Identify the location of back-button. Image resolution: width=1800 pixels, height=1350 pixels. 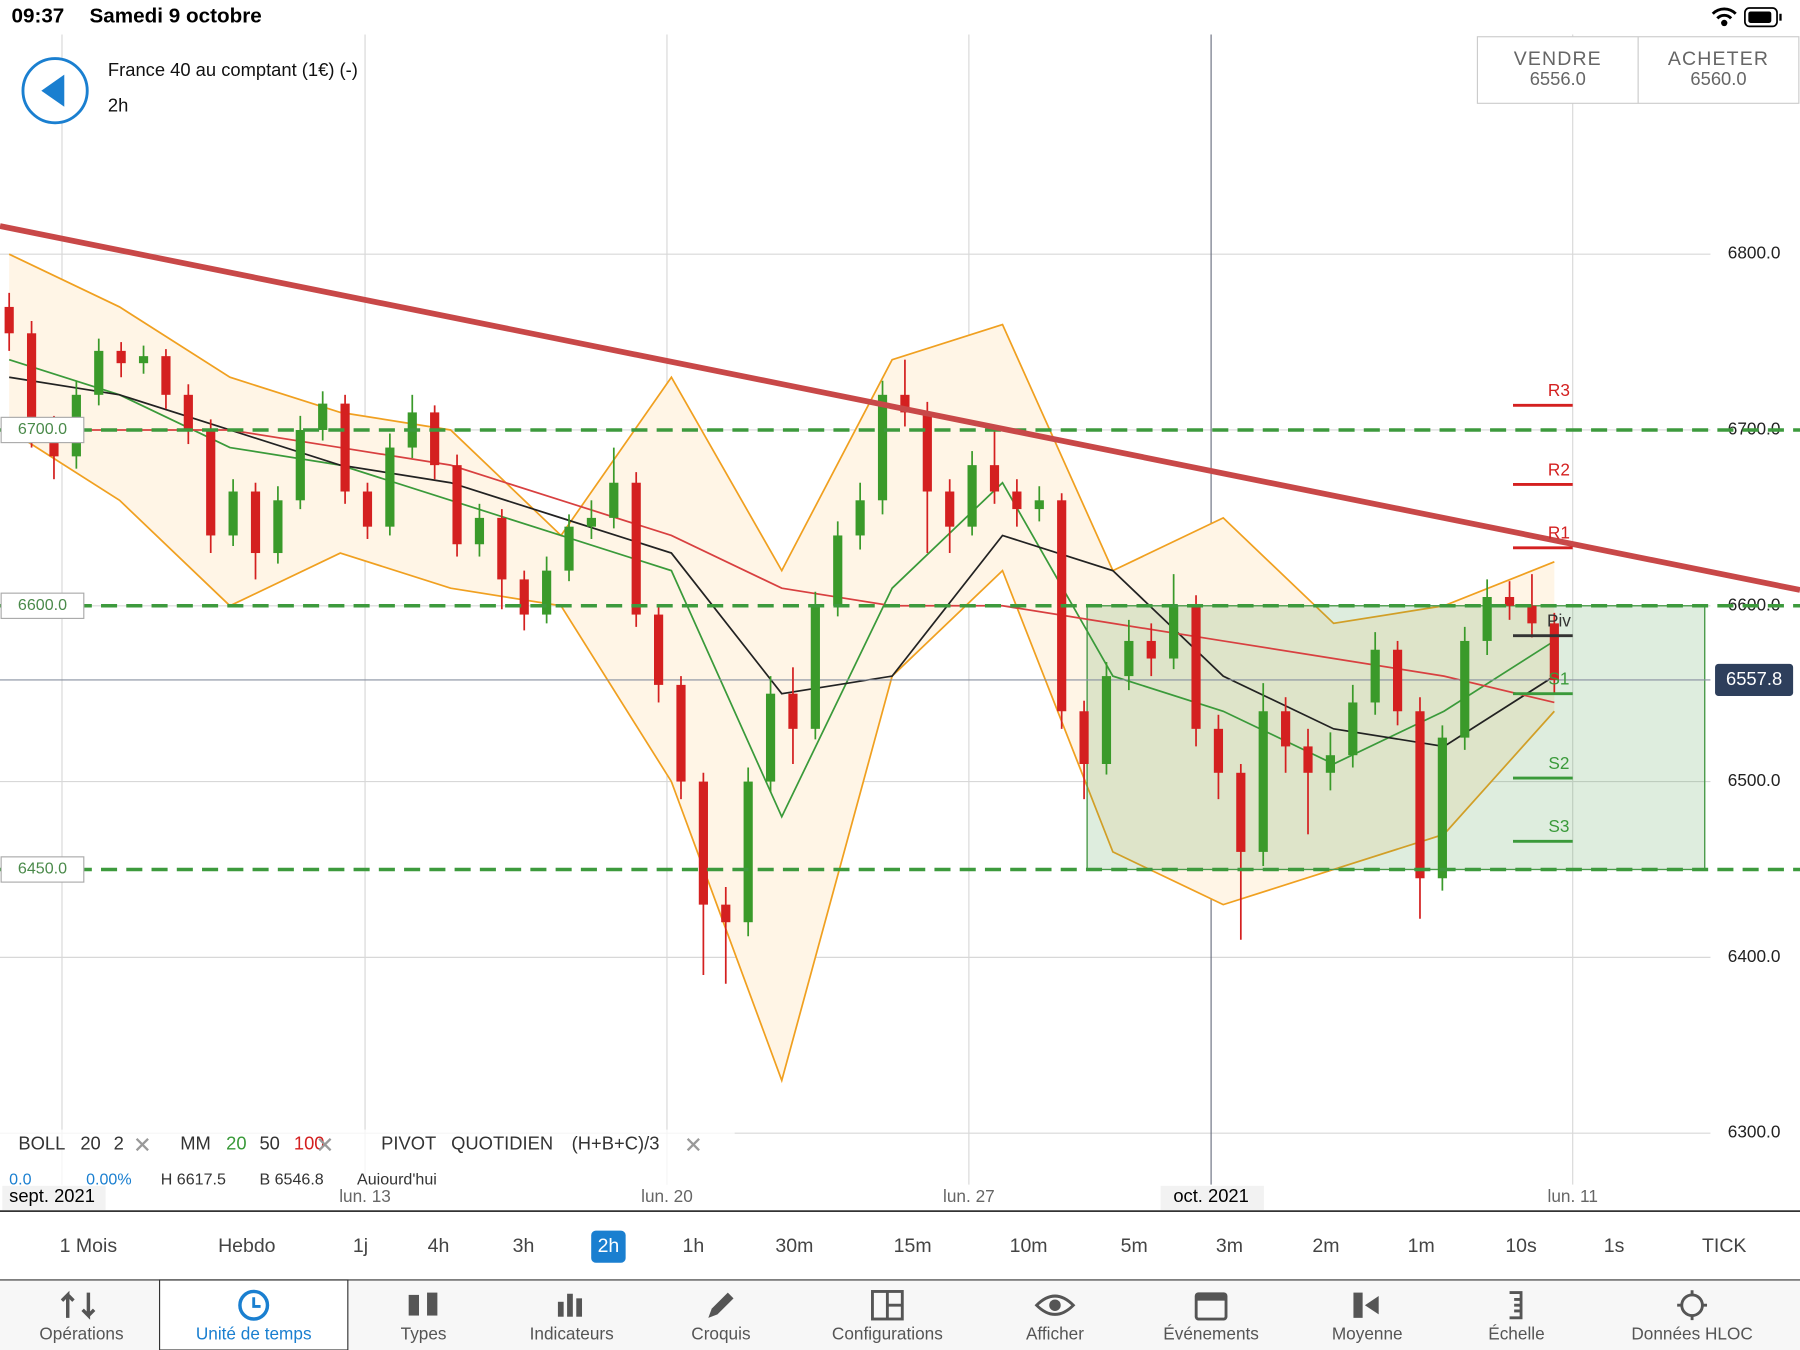
(55, 91).